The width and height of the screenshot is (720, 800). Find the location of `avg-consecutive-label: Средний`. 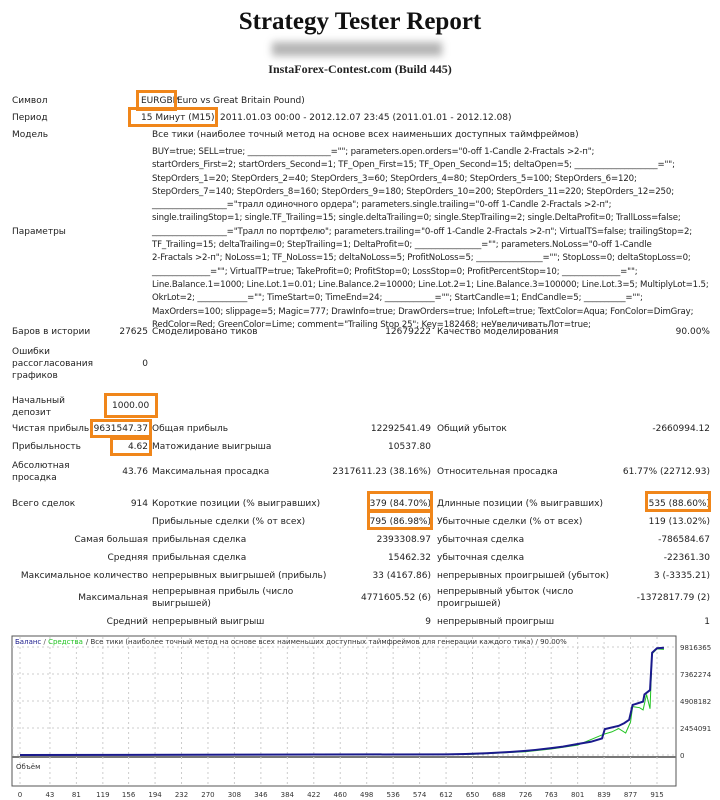

avg-consecutive-label: Средний is located at coordinates (127, 622).